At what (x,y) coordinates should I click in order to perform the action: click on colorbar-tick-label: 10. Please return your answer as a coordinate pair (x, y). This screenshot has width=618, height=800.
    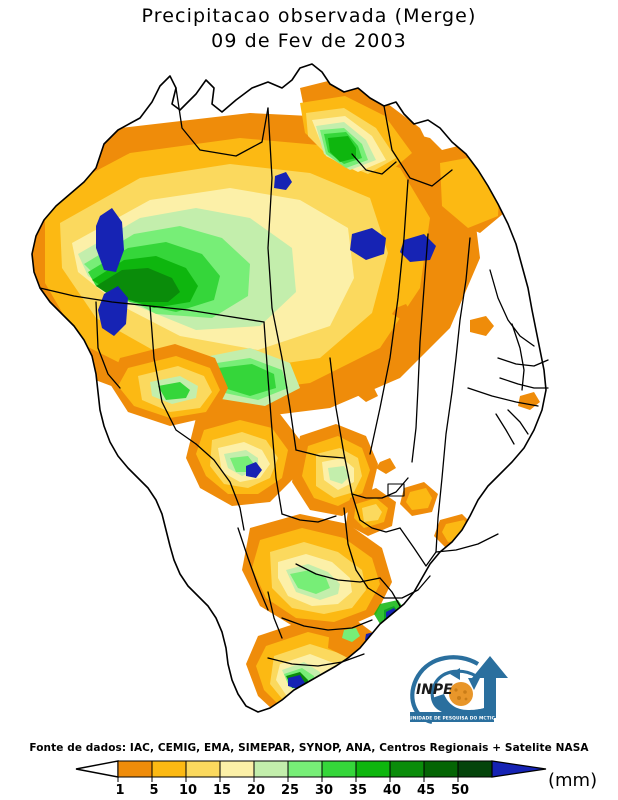
    Looking at the image, I should click on (188, 790).